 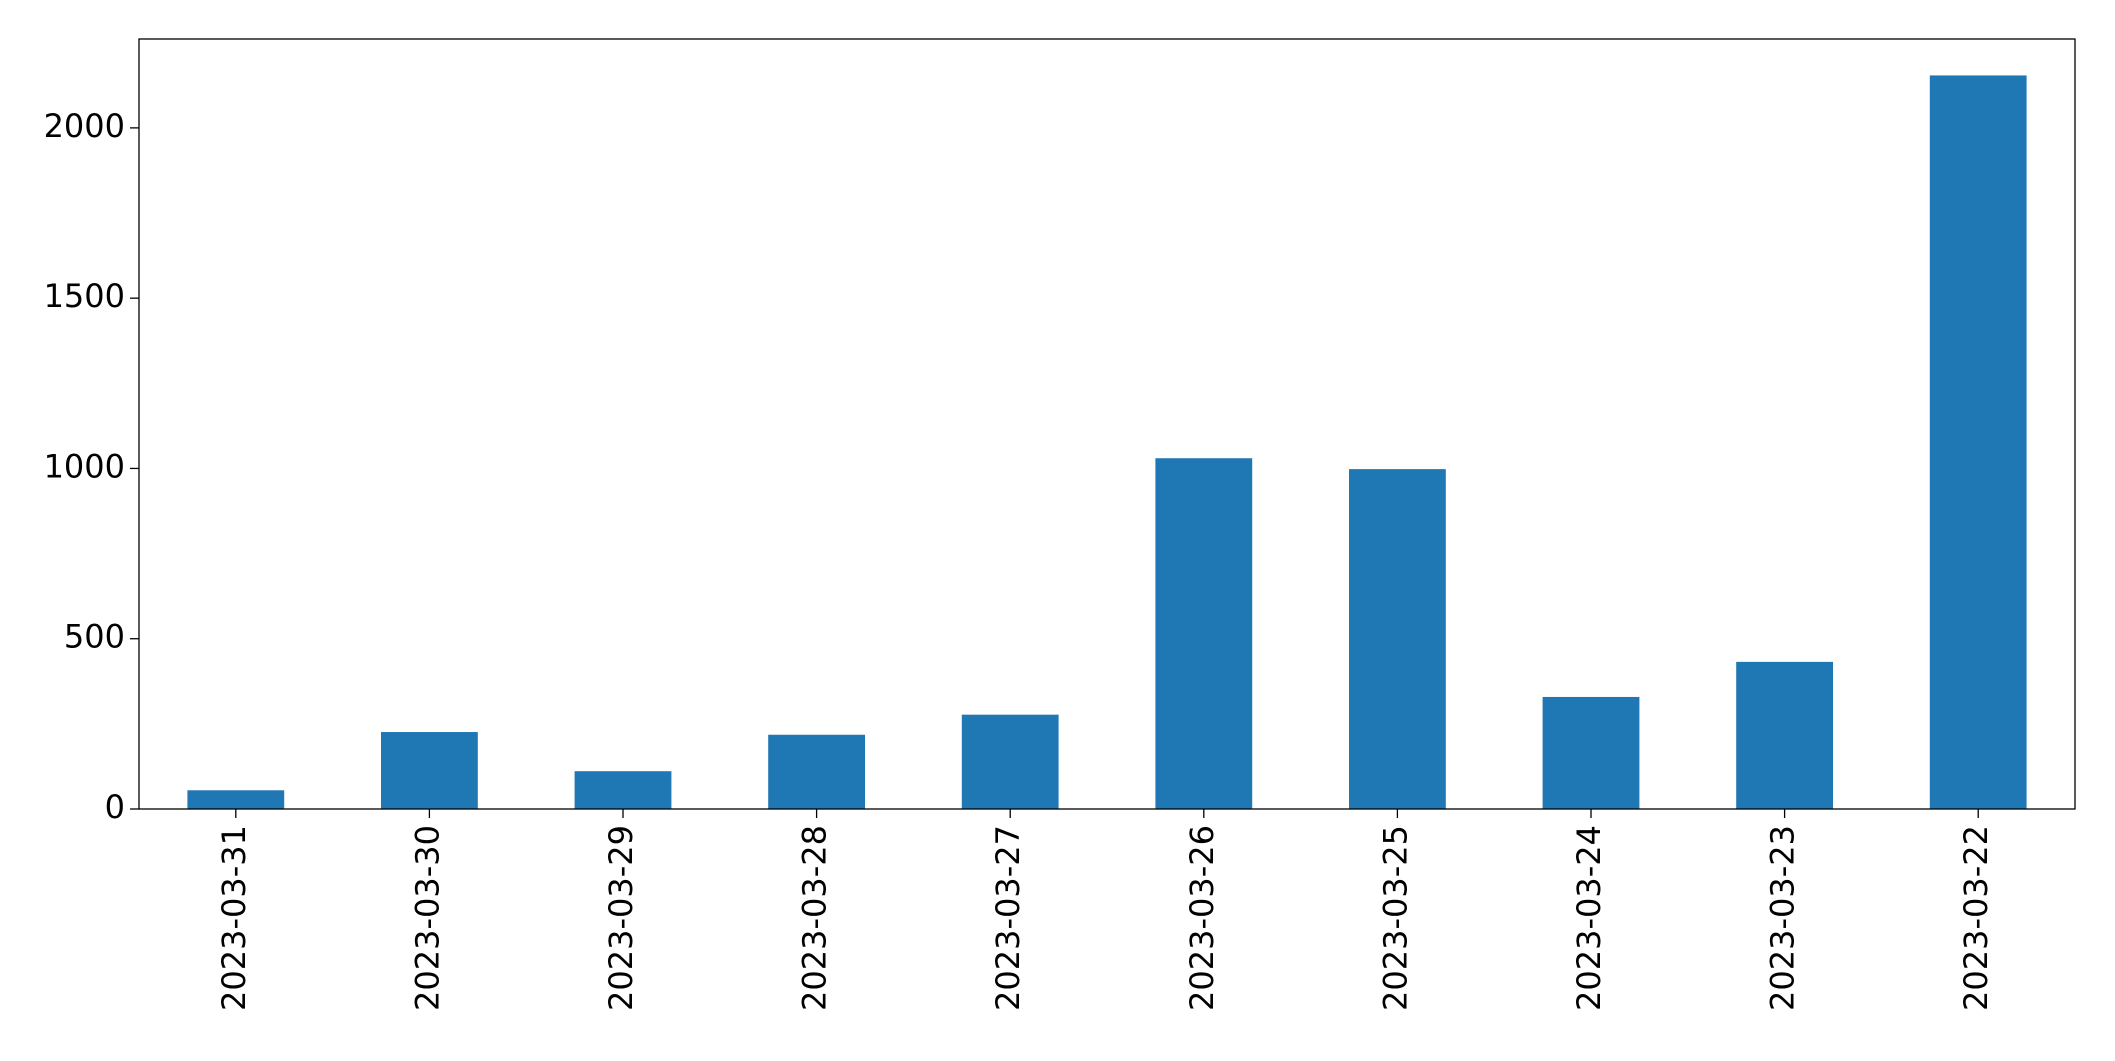 What do you see at coordinates (94, 637) in the screenshot?
I see `y-tick-label: 500` at bounding box center [94, 637].